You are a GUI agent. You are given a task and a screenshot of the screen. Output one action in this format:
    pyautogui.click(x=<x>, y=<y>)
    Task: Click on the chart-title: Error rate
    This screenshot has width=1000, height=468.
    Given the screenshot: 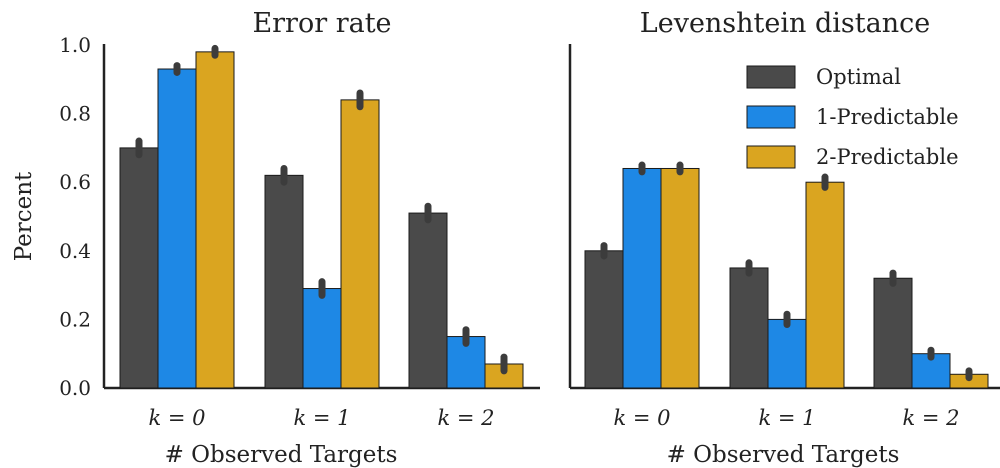 What is the action you would take?
    pyautogui.click(x=321, y=23)
    